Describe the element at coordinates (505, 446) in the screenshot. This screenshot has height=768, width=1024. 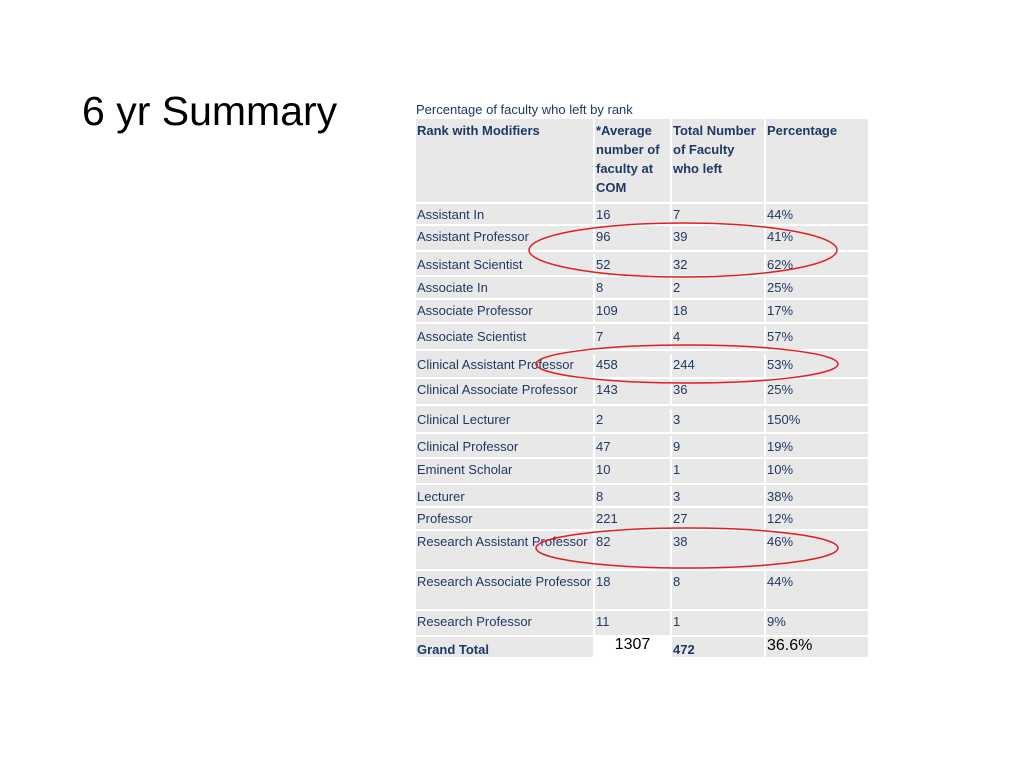
I see `cell-rank: Clinical Professor` at that location.